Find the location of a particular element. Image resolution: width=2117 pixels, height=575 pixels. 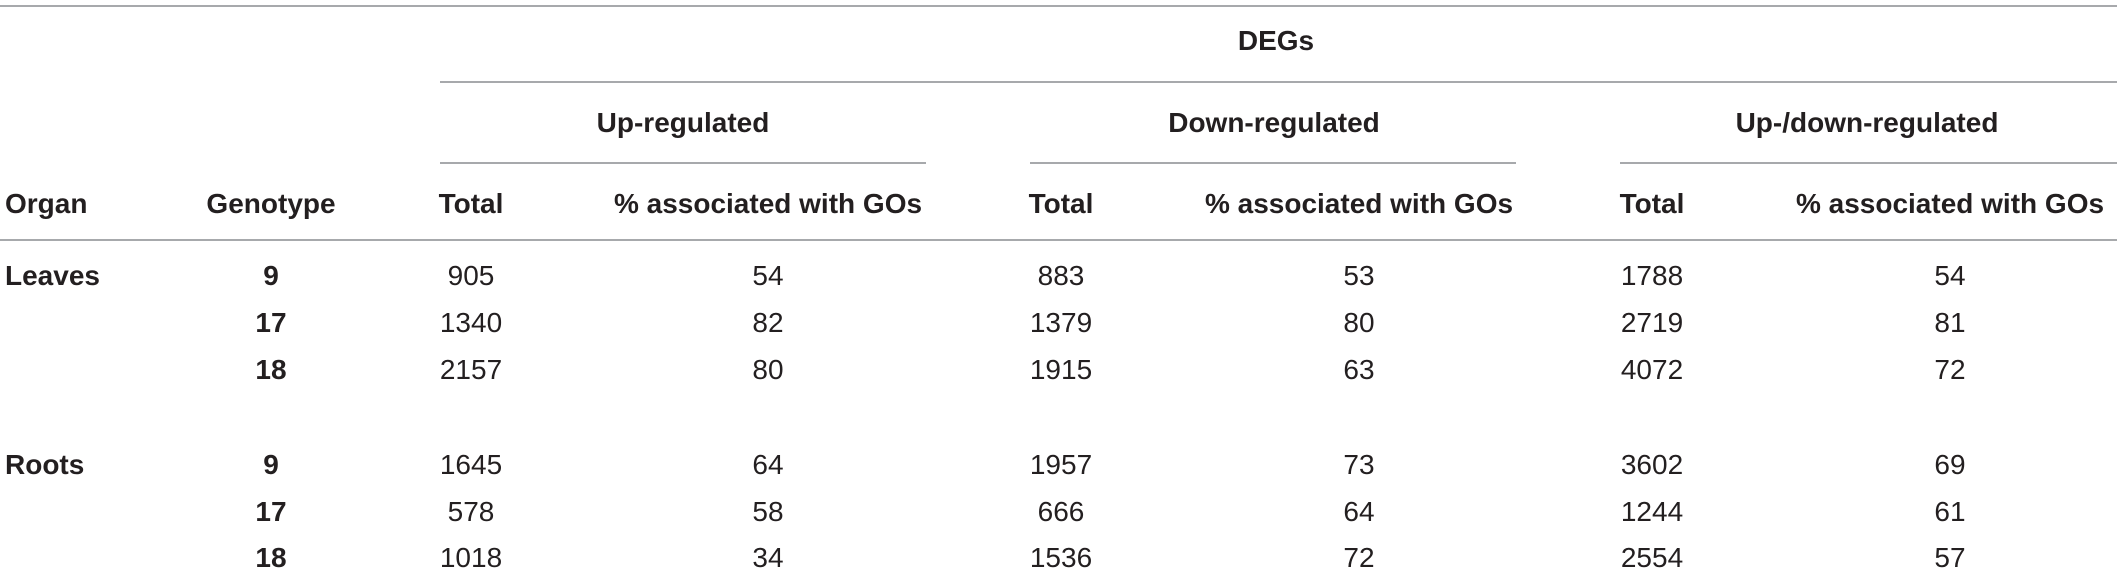

table-cell: 905 is located at coordinates (471, 275).